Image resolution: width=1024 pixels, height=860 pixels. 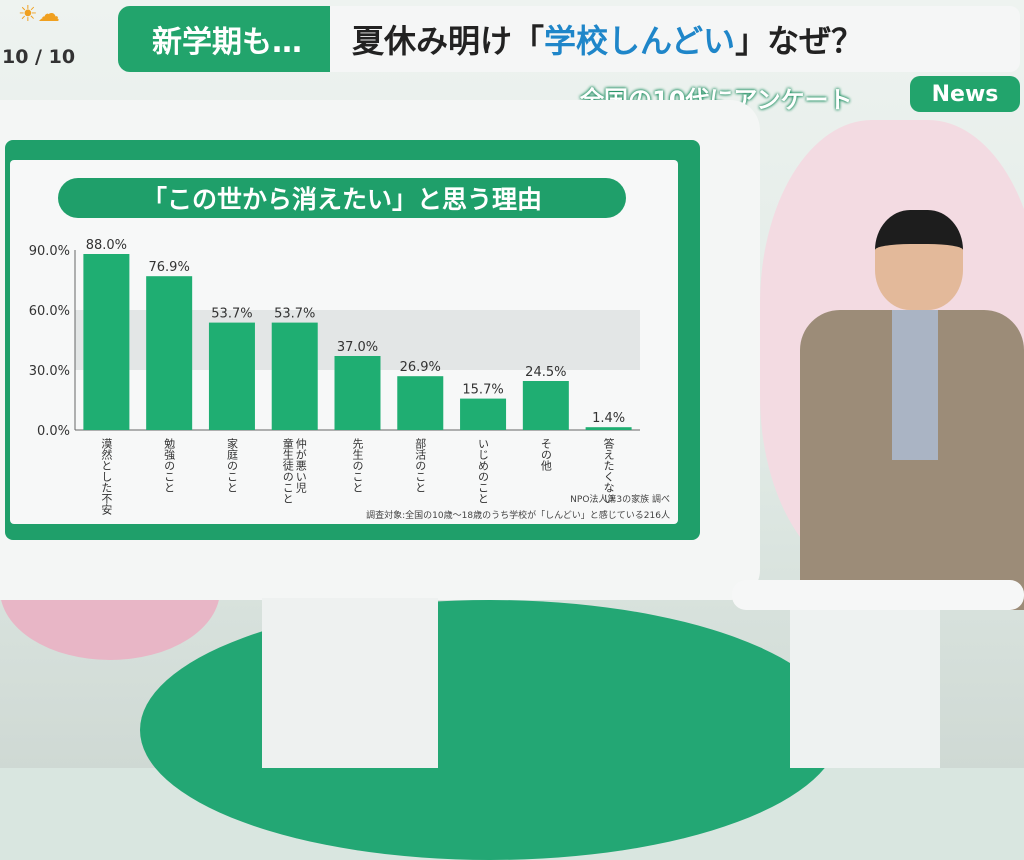 I want to click on y-tick-label: 0.0%, so click(x=53, y=431).